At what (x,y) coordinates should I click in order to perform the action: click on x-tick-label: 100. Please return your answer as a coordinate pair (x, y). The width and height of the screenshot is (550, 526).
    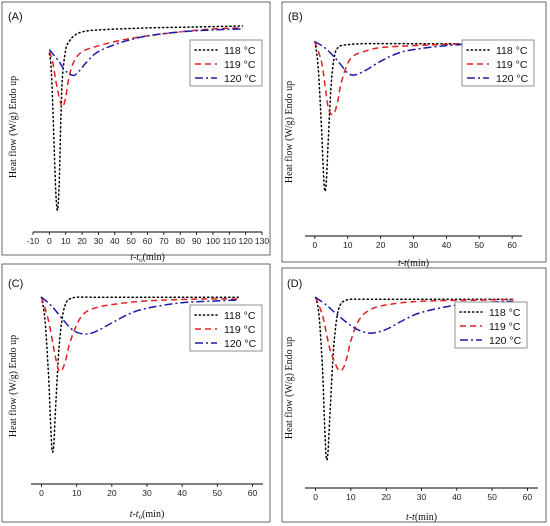
    Looking at the image, I should click on (213, 241).